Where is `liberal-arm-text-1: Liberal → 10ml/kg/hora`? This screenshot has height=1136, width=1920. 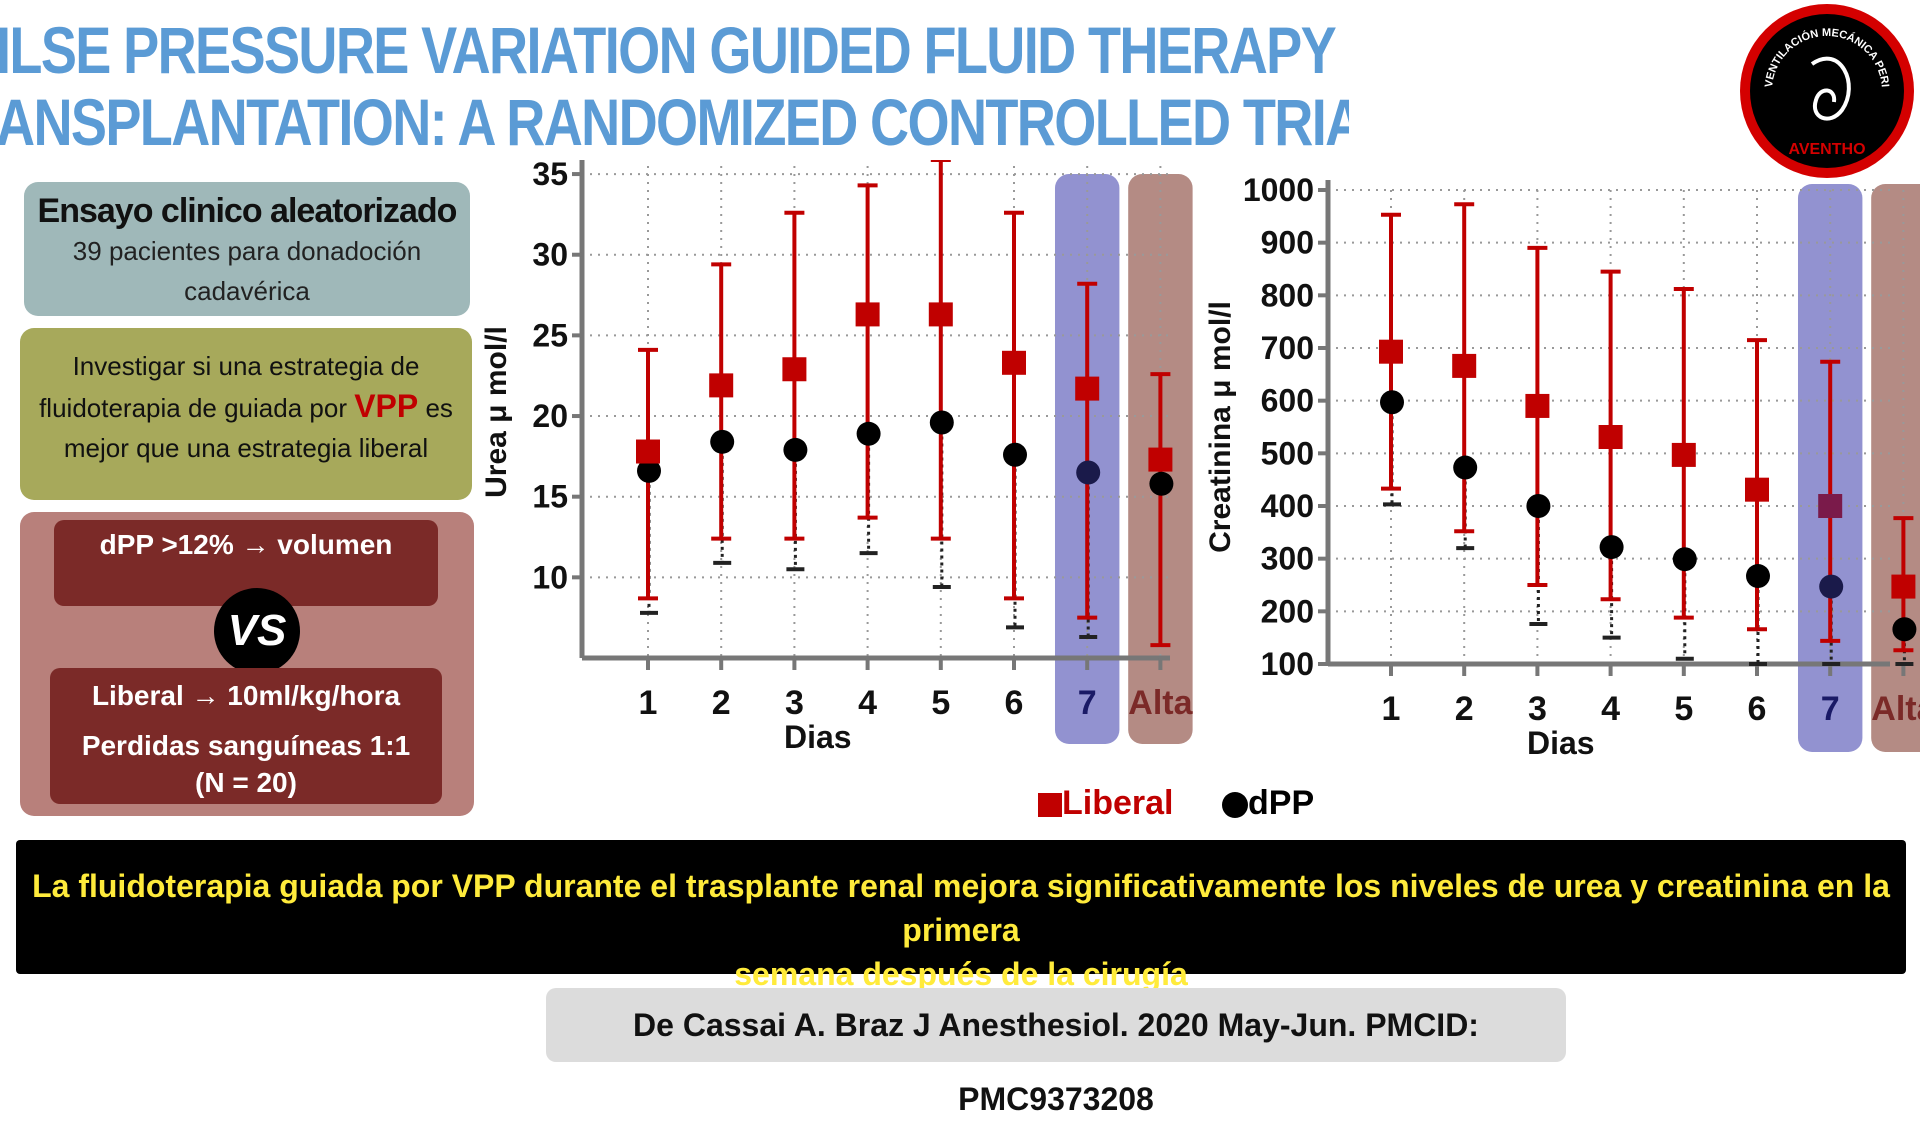
liberal-arm-text-1: Liberal → 10ml/kg/hora is located at coordinates (246, 695).